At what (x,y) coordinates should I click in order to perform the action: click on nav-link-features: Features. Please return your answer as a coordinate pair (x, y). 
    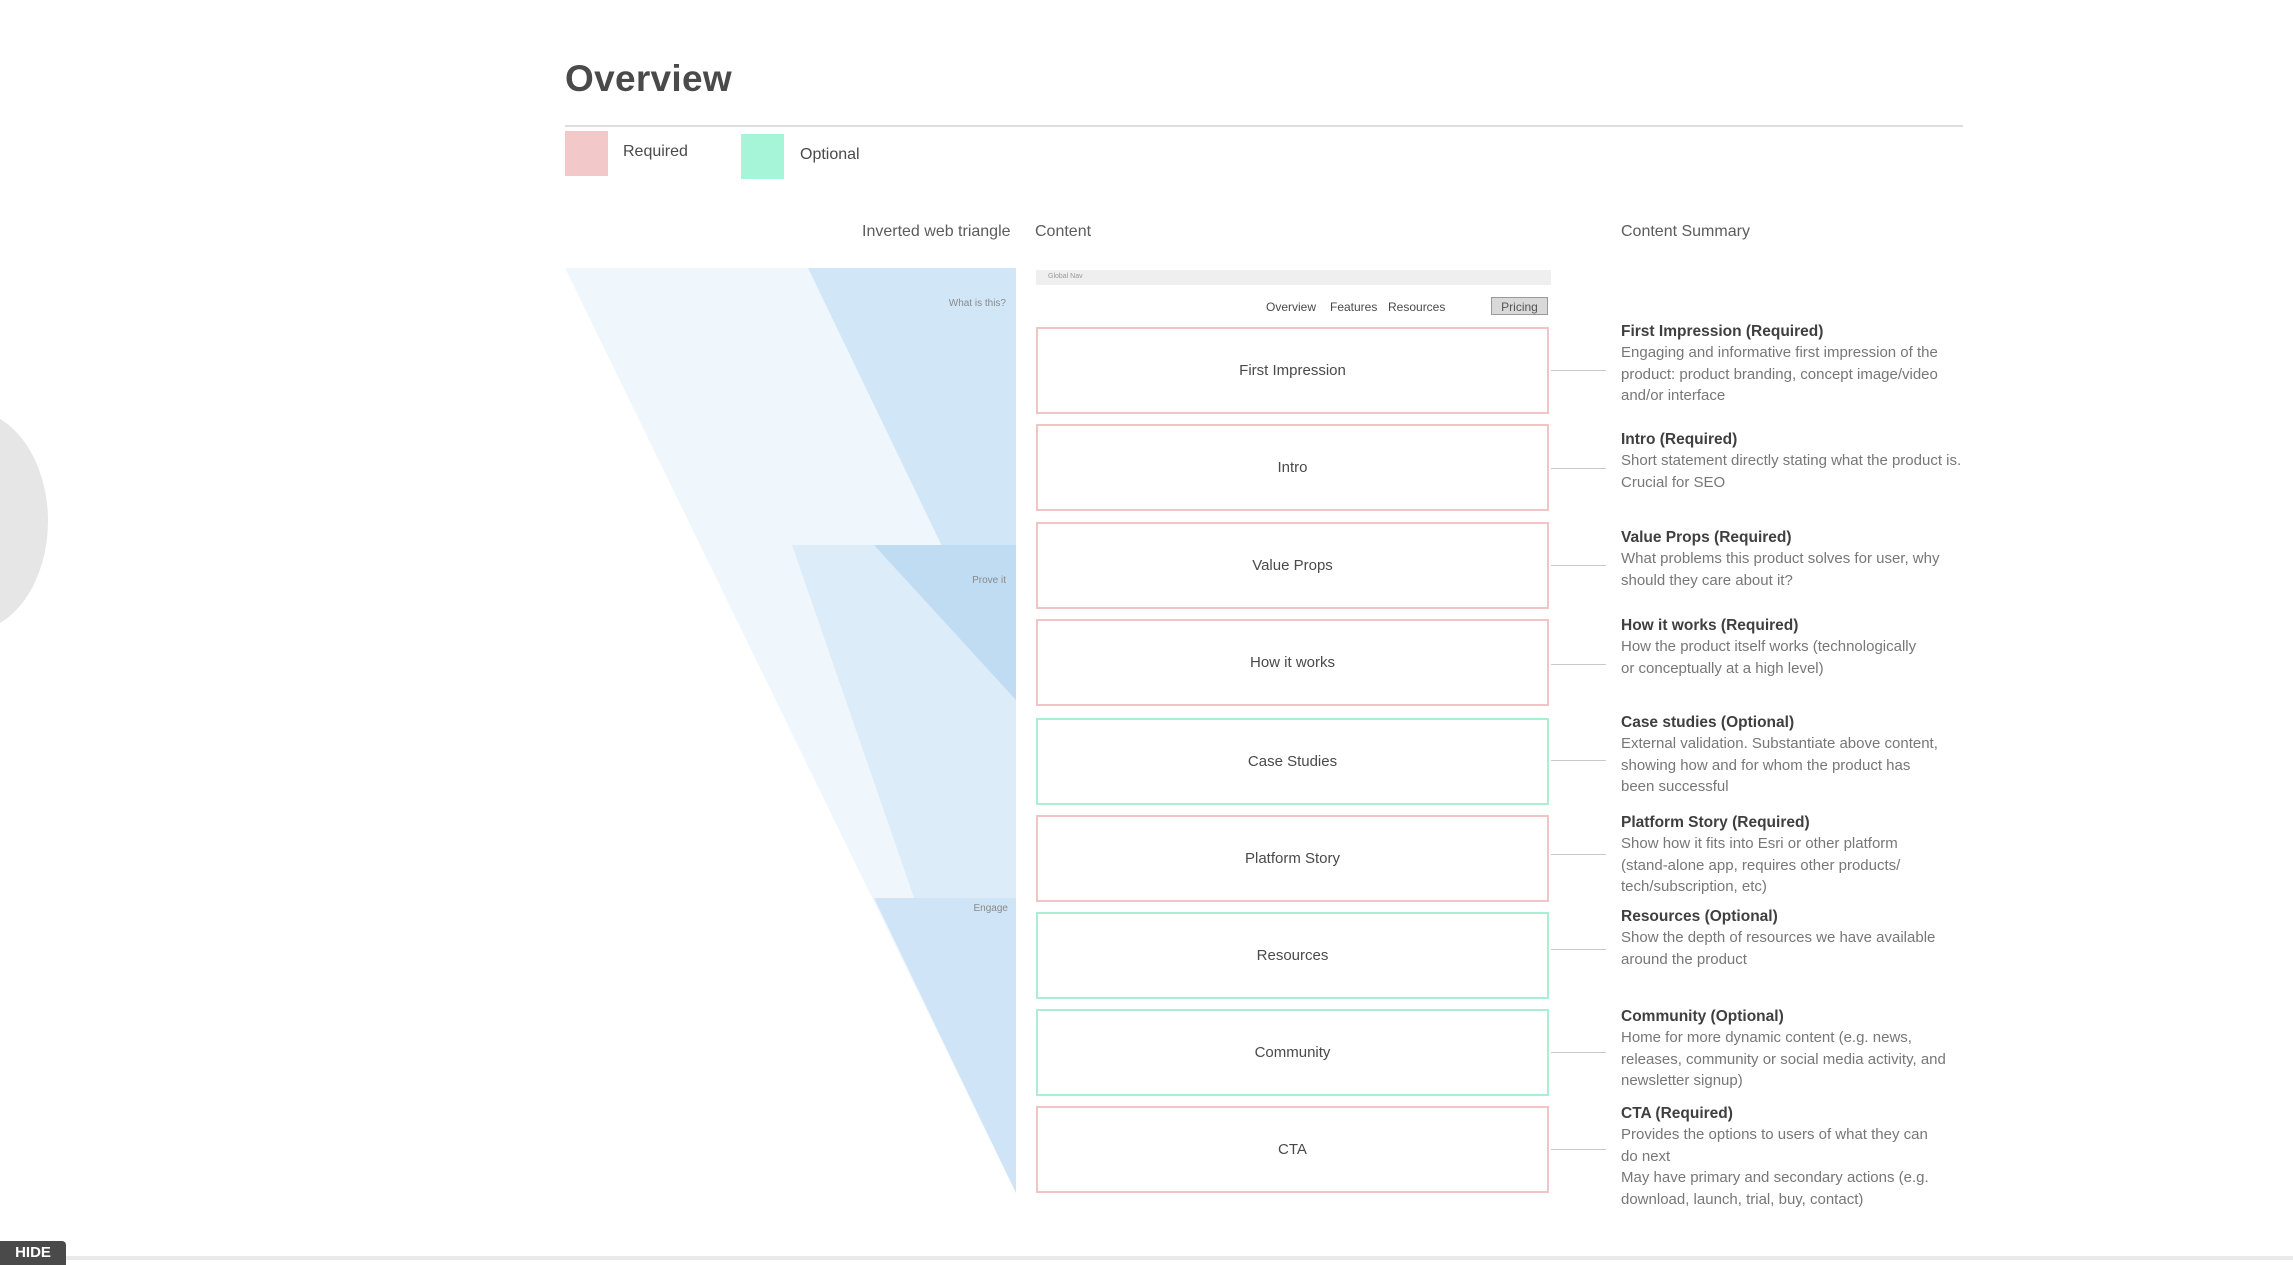
    Looking at the image, I should click on (1354, 307).